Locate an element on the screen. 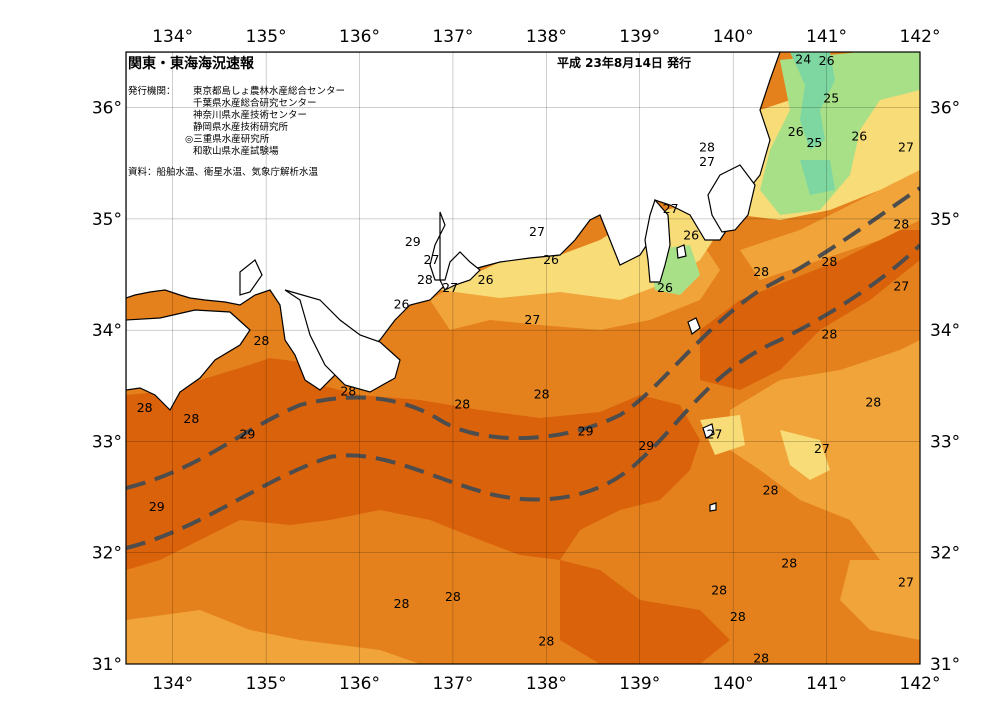 This screenshot has width=1002, height=709. lat-tick-right: 32° is located at coordinates (945, 554).